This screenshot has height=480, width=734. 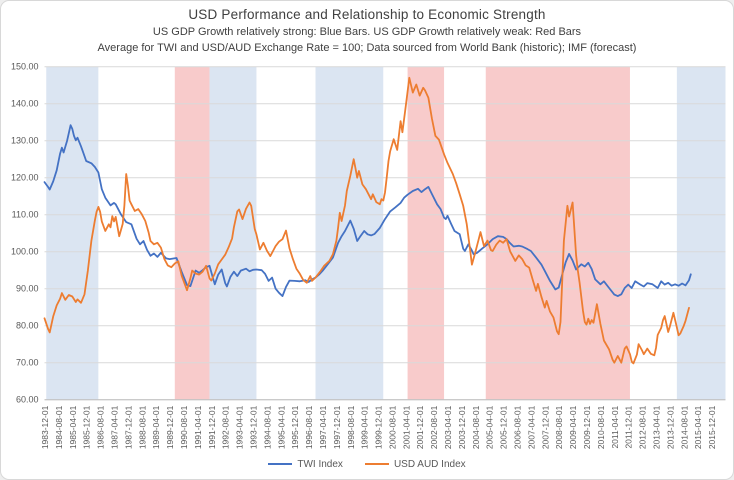 What do you see at coordinates (73, 427) in the screenshot?
I see `x-axis-tick-label: 1985-04-01` at bounding box center [73, 427].